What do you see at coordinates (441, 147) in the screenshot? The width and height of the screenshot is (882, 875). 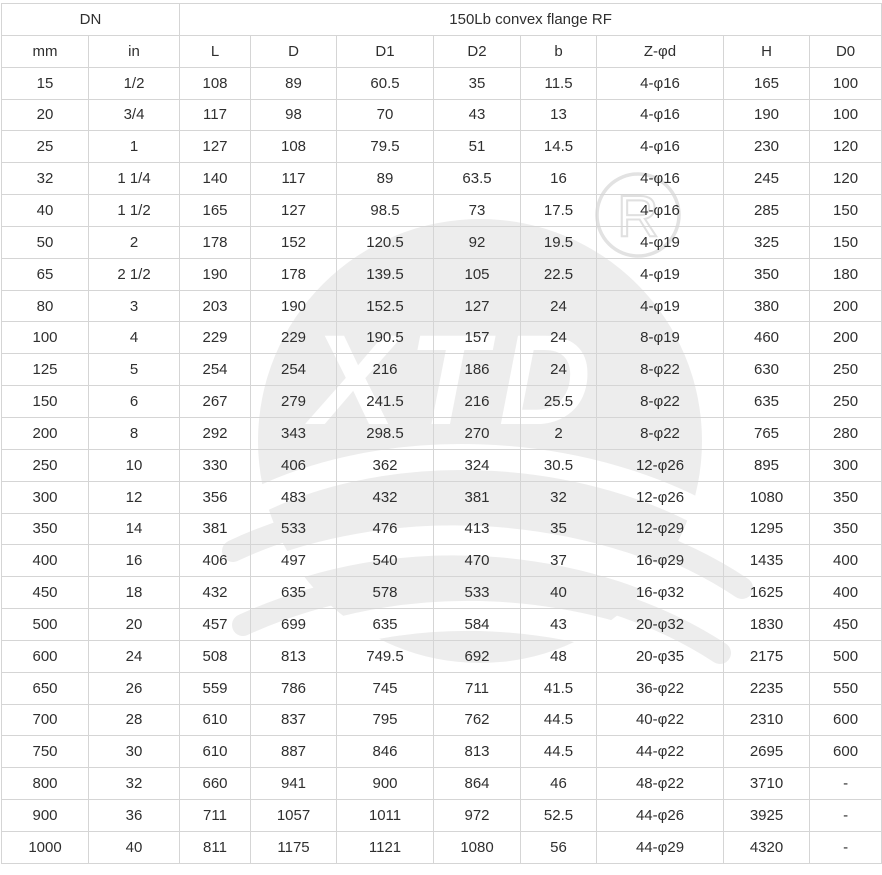 I see `table-row: 25 1 127 108 79.5 51 14.5 4-φ16 230 120` at bounding box center [441, 147].